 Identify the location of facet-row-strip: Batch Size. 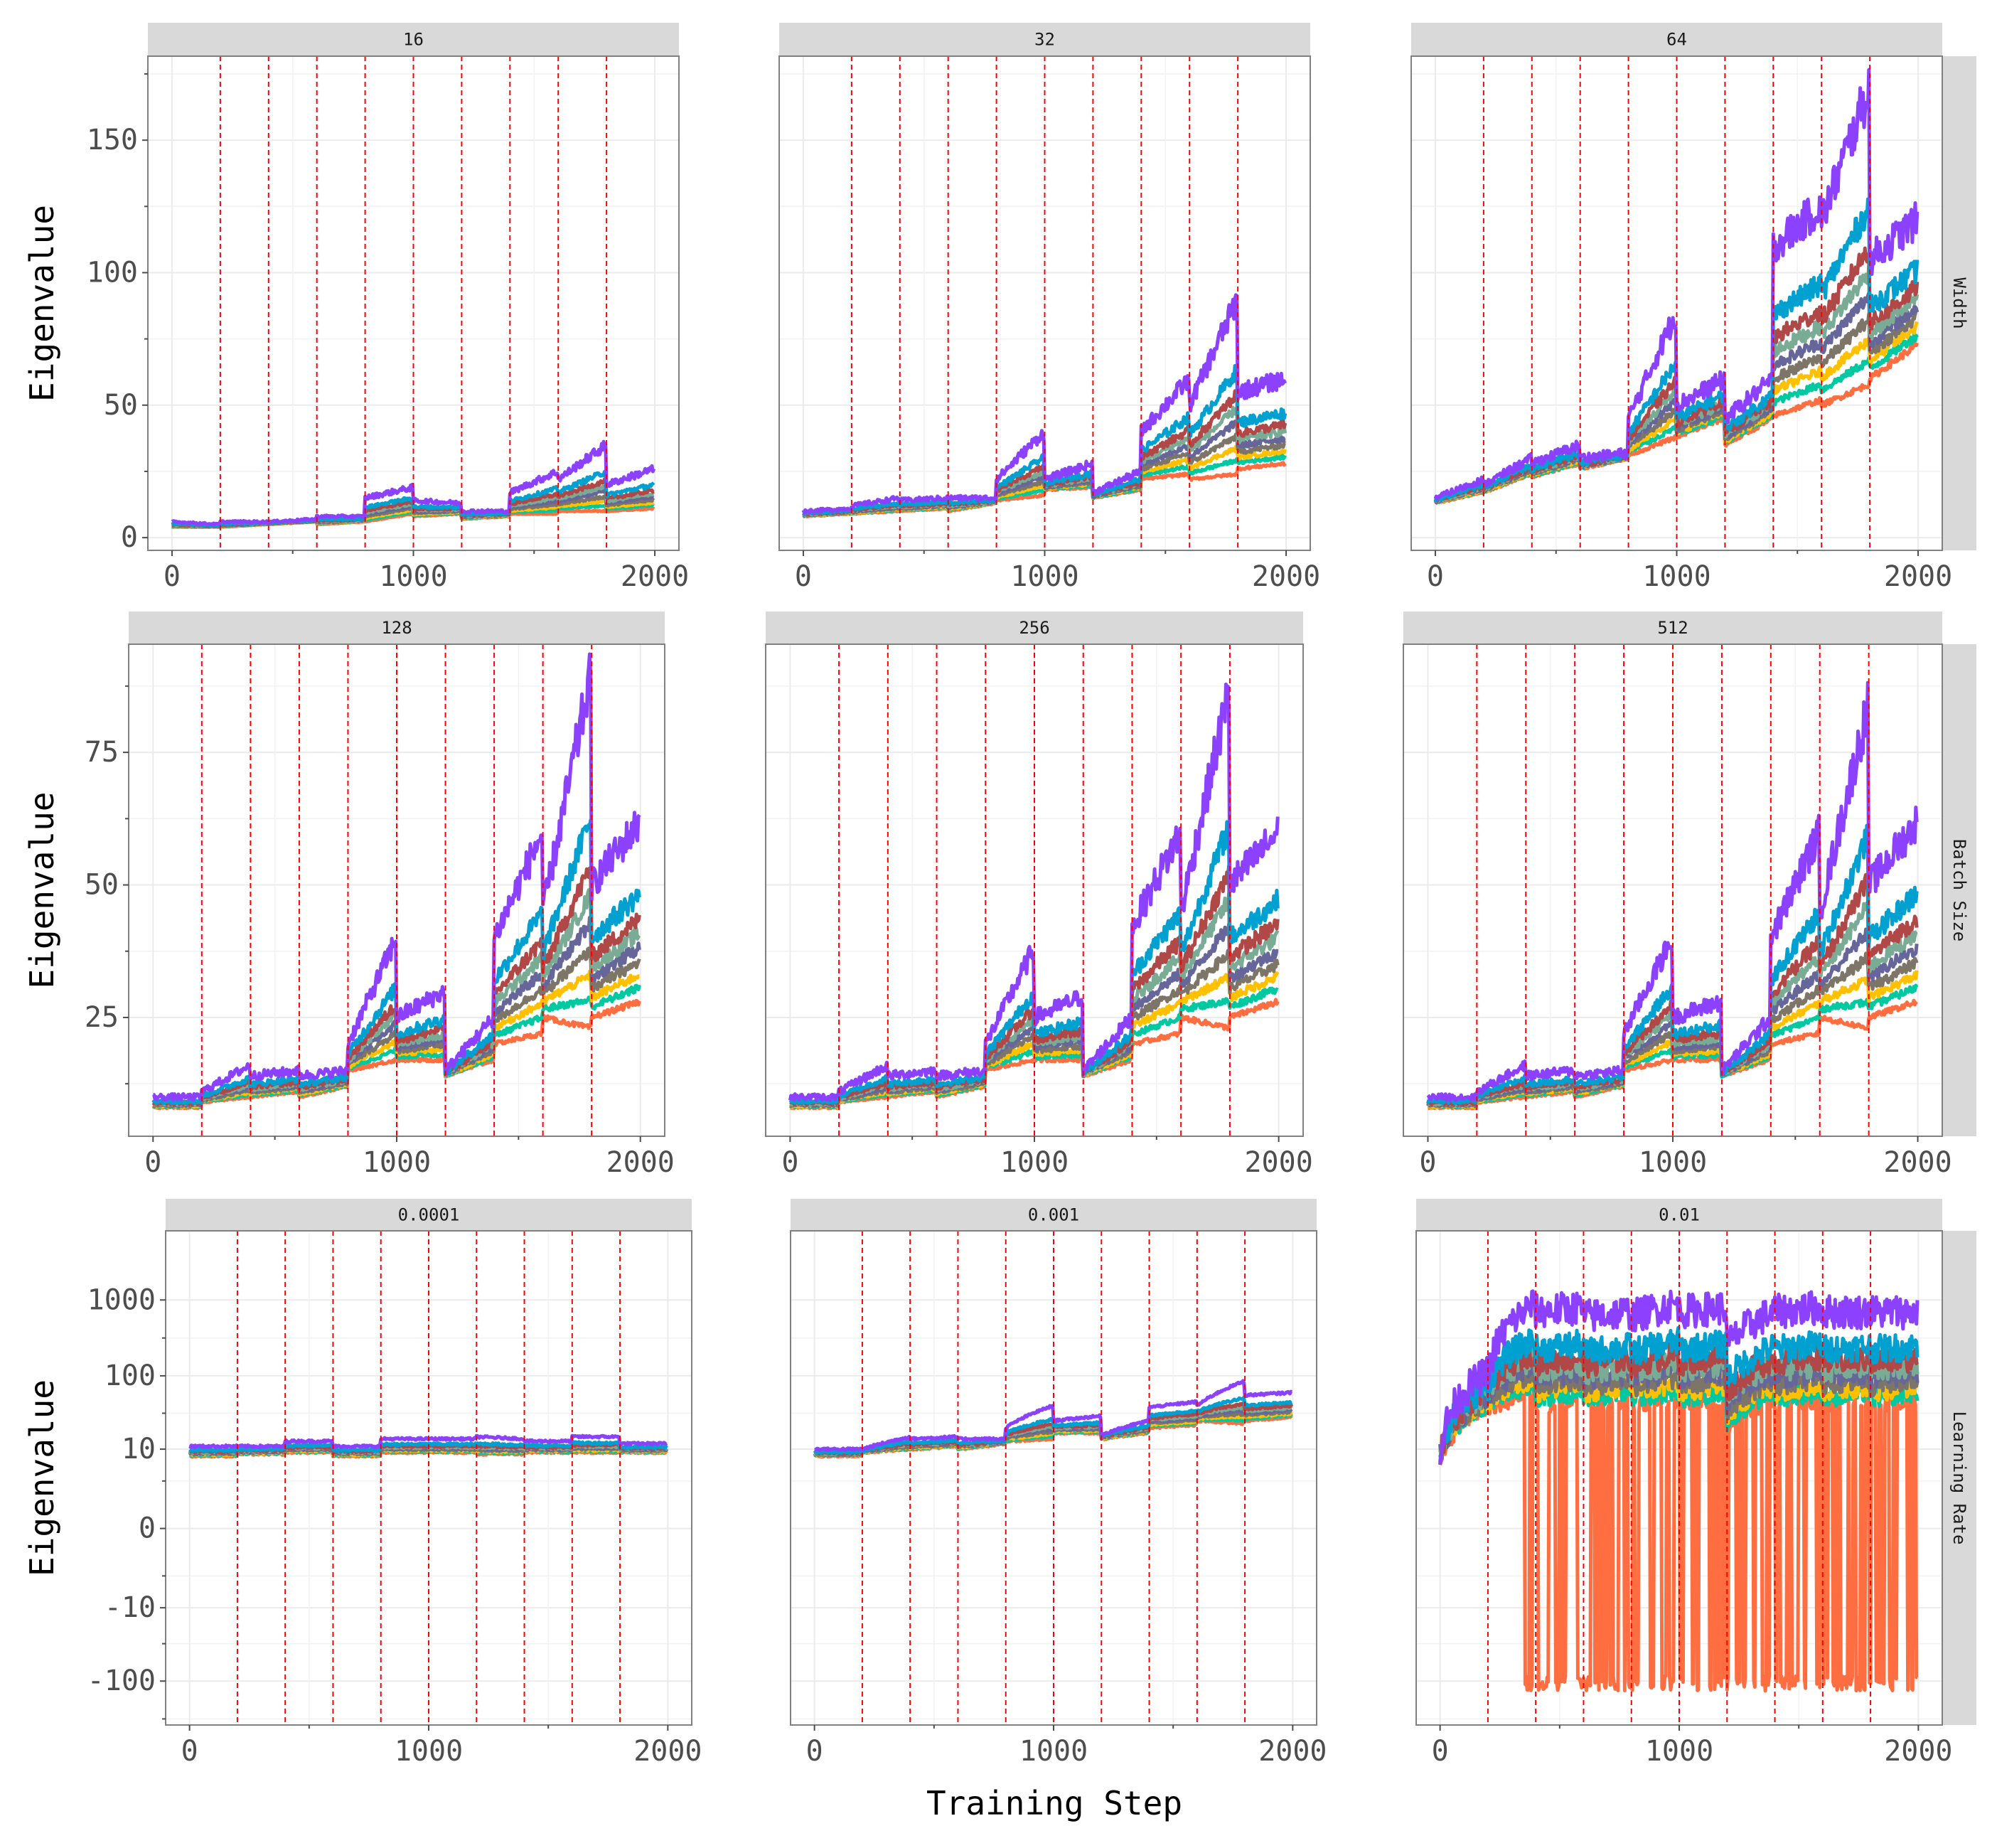
(1959, 890).